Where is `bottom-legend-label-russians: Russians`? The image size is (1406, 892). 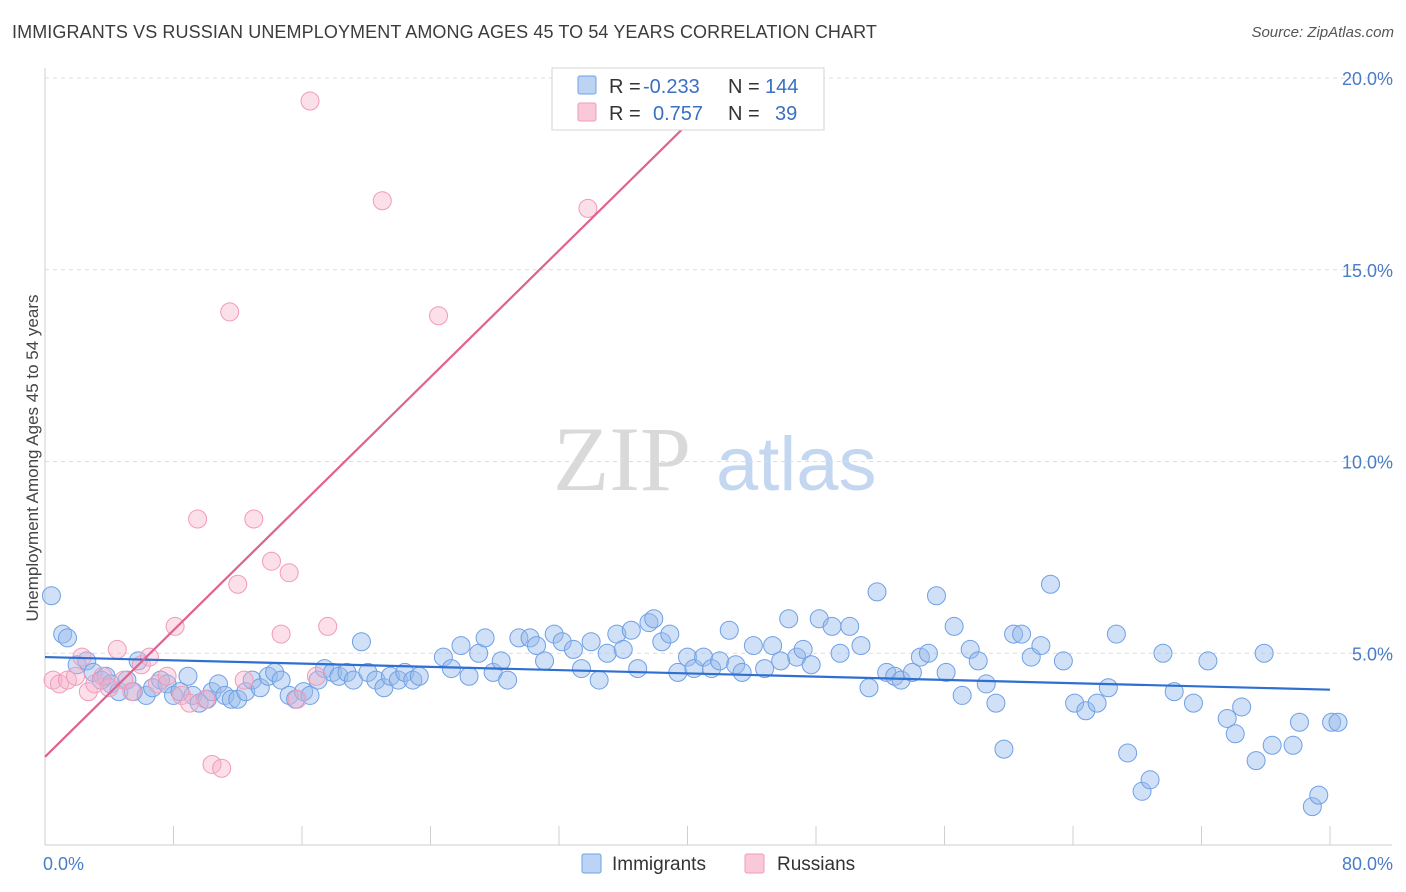
bottom-legend-label-russians: Russians is located at coordinates (816, 864).